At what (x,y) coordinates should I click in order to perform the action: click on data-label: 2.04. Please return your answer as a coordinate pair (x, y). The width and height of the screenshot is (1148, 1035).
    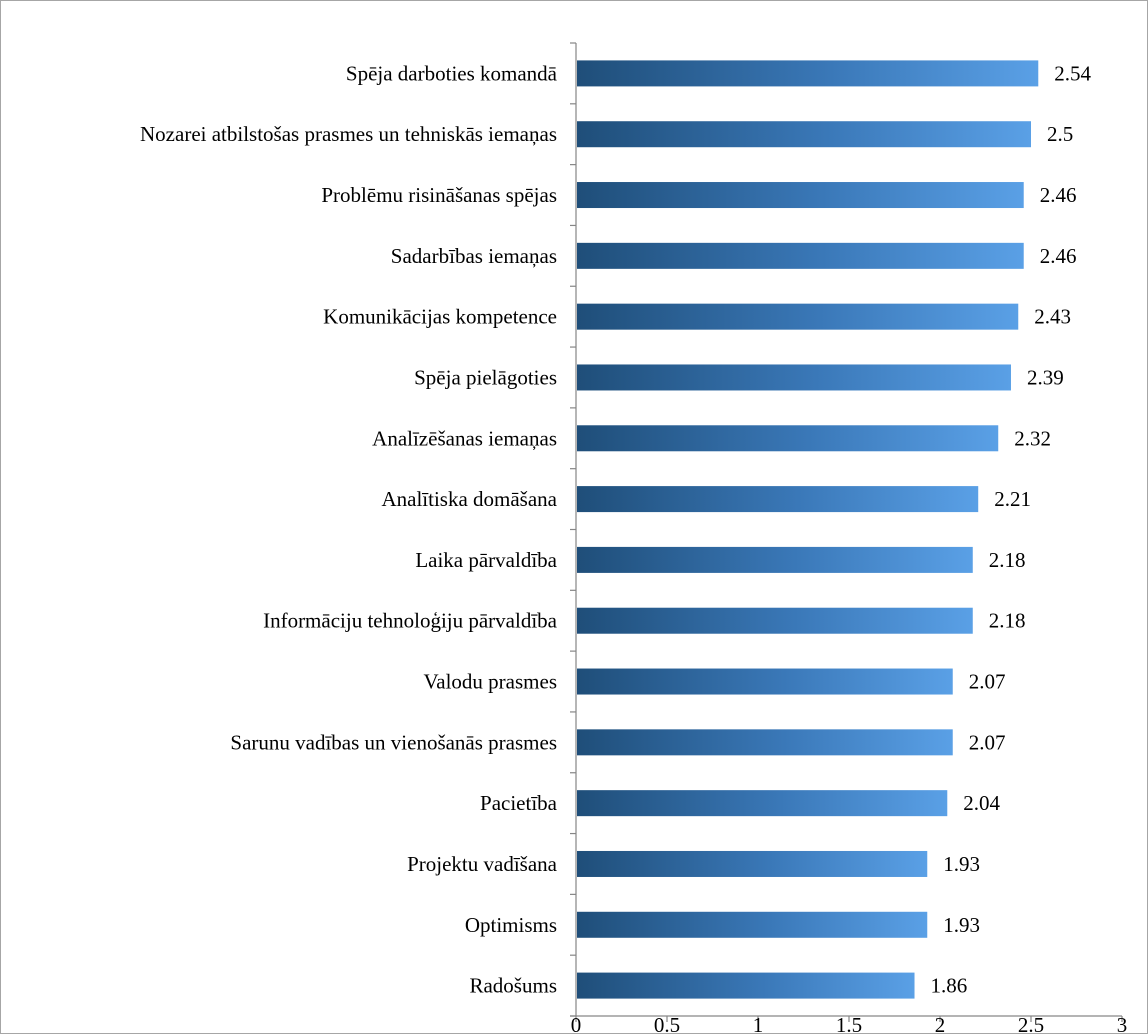
    Looking at the image, I should click on (981, 803).